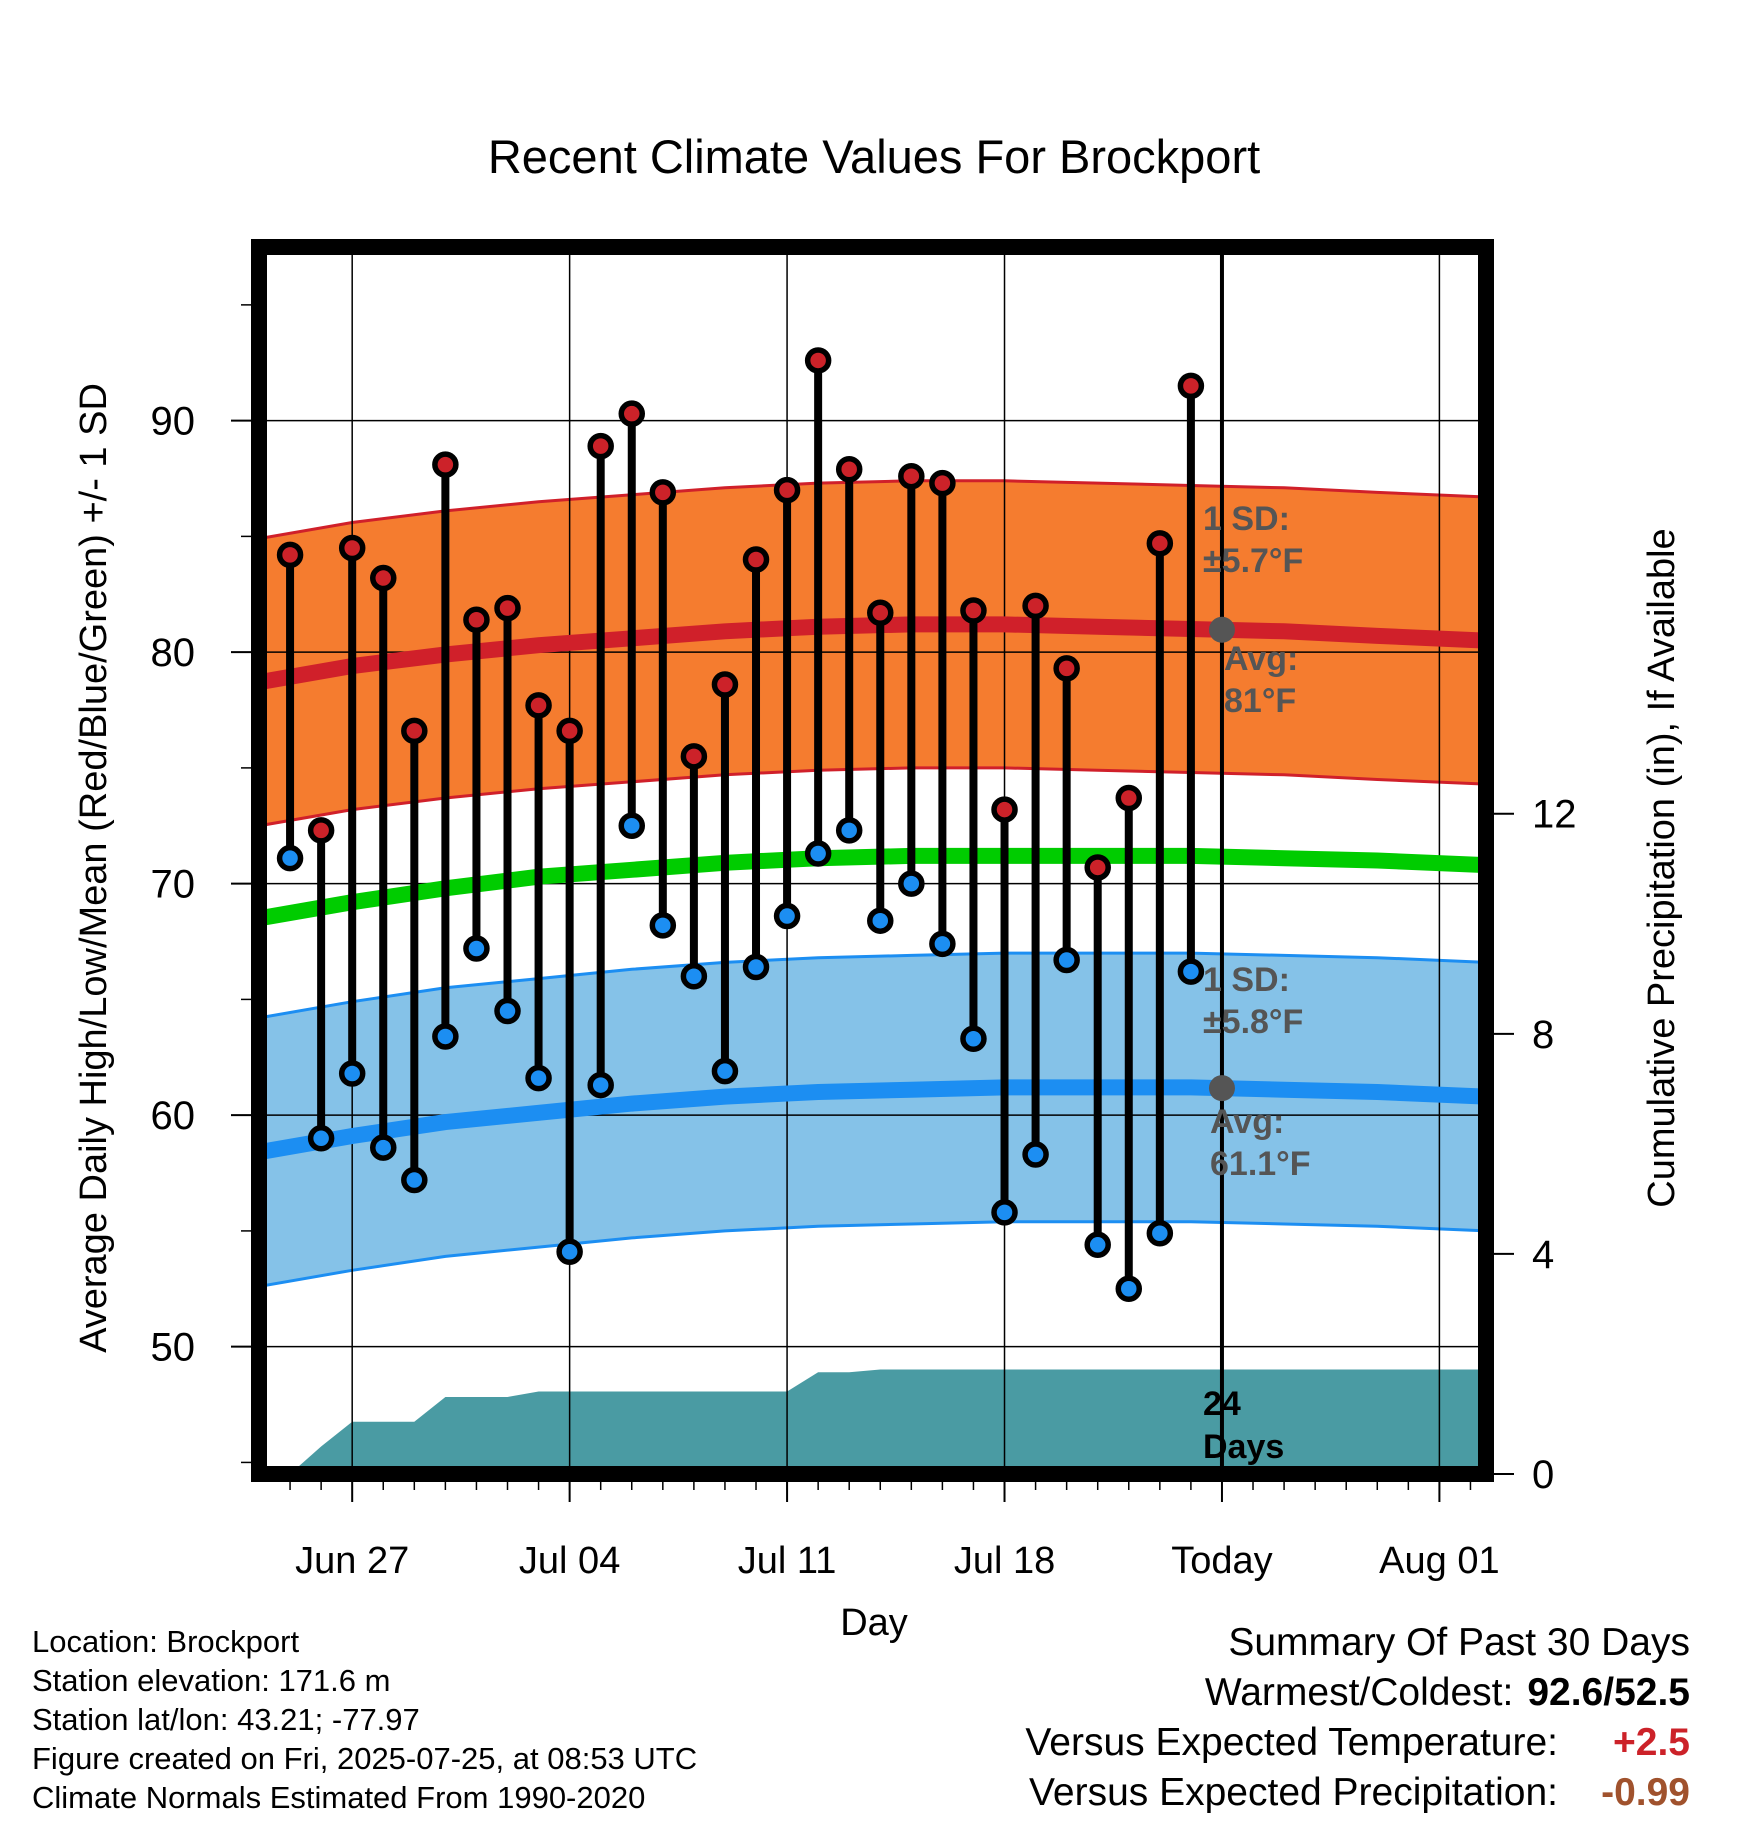 This screenshot has width=1748, height=1828. What do you see at coordinates (1222, 1404) in the screenshot?
I see `precip-days-count: 24` at bounding box center [1222, 1404].